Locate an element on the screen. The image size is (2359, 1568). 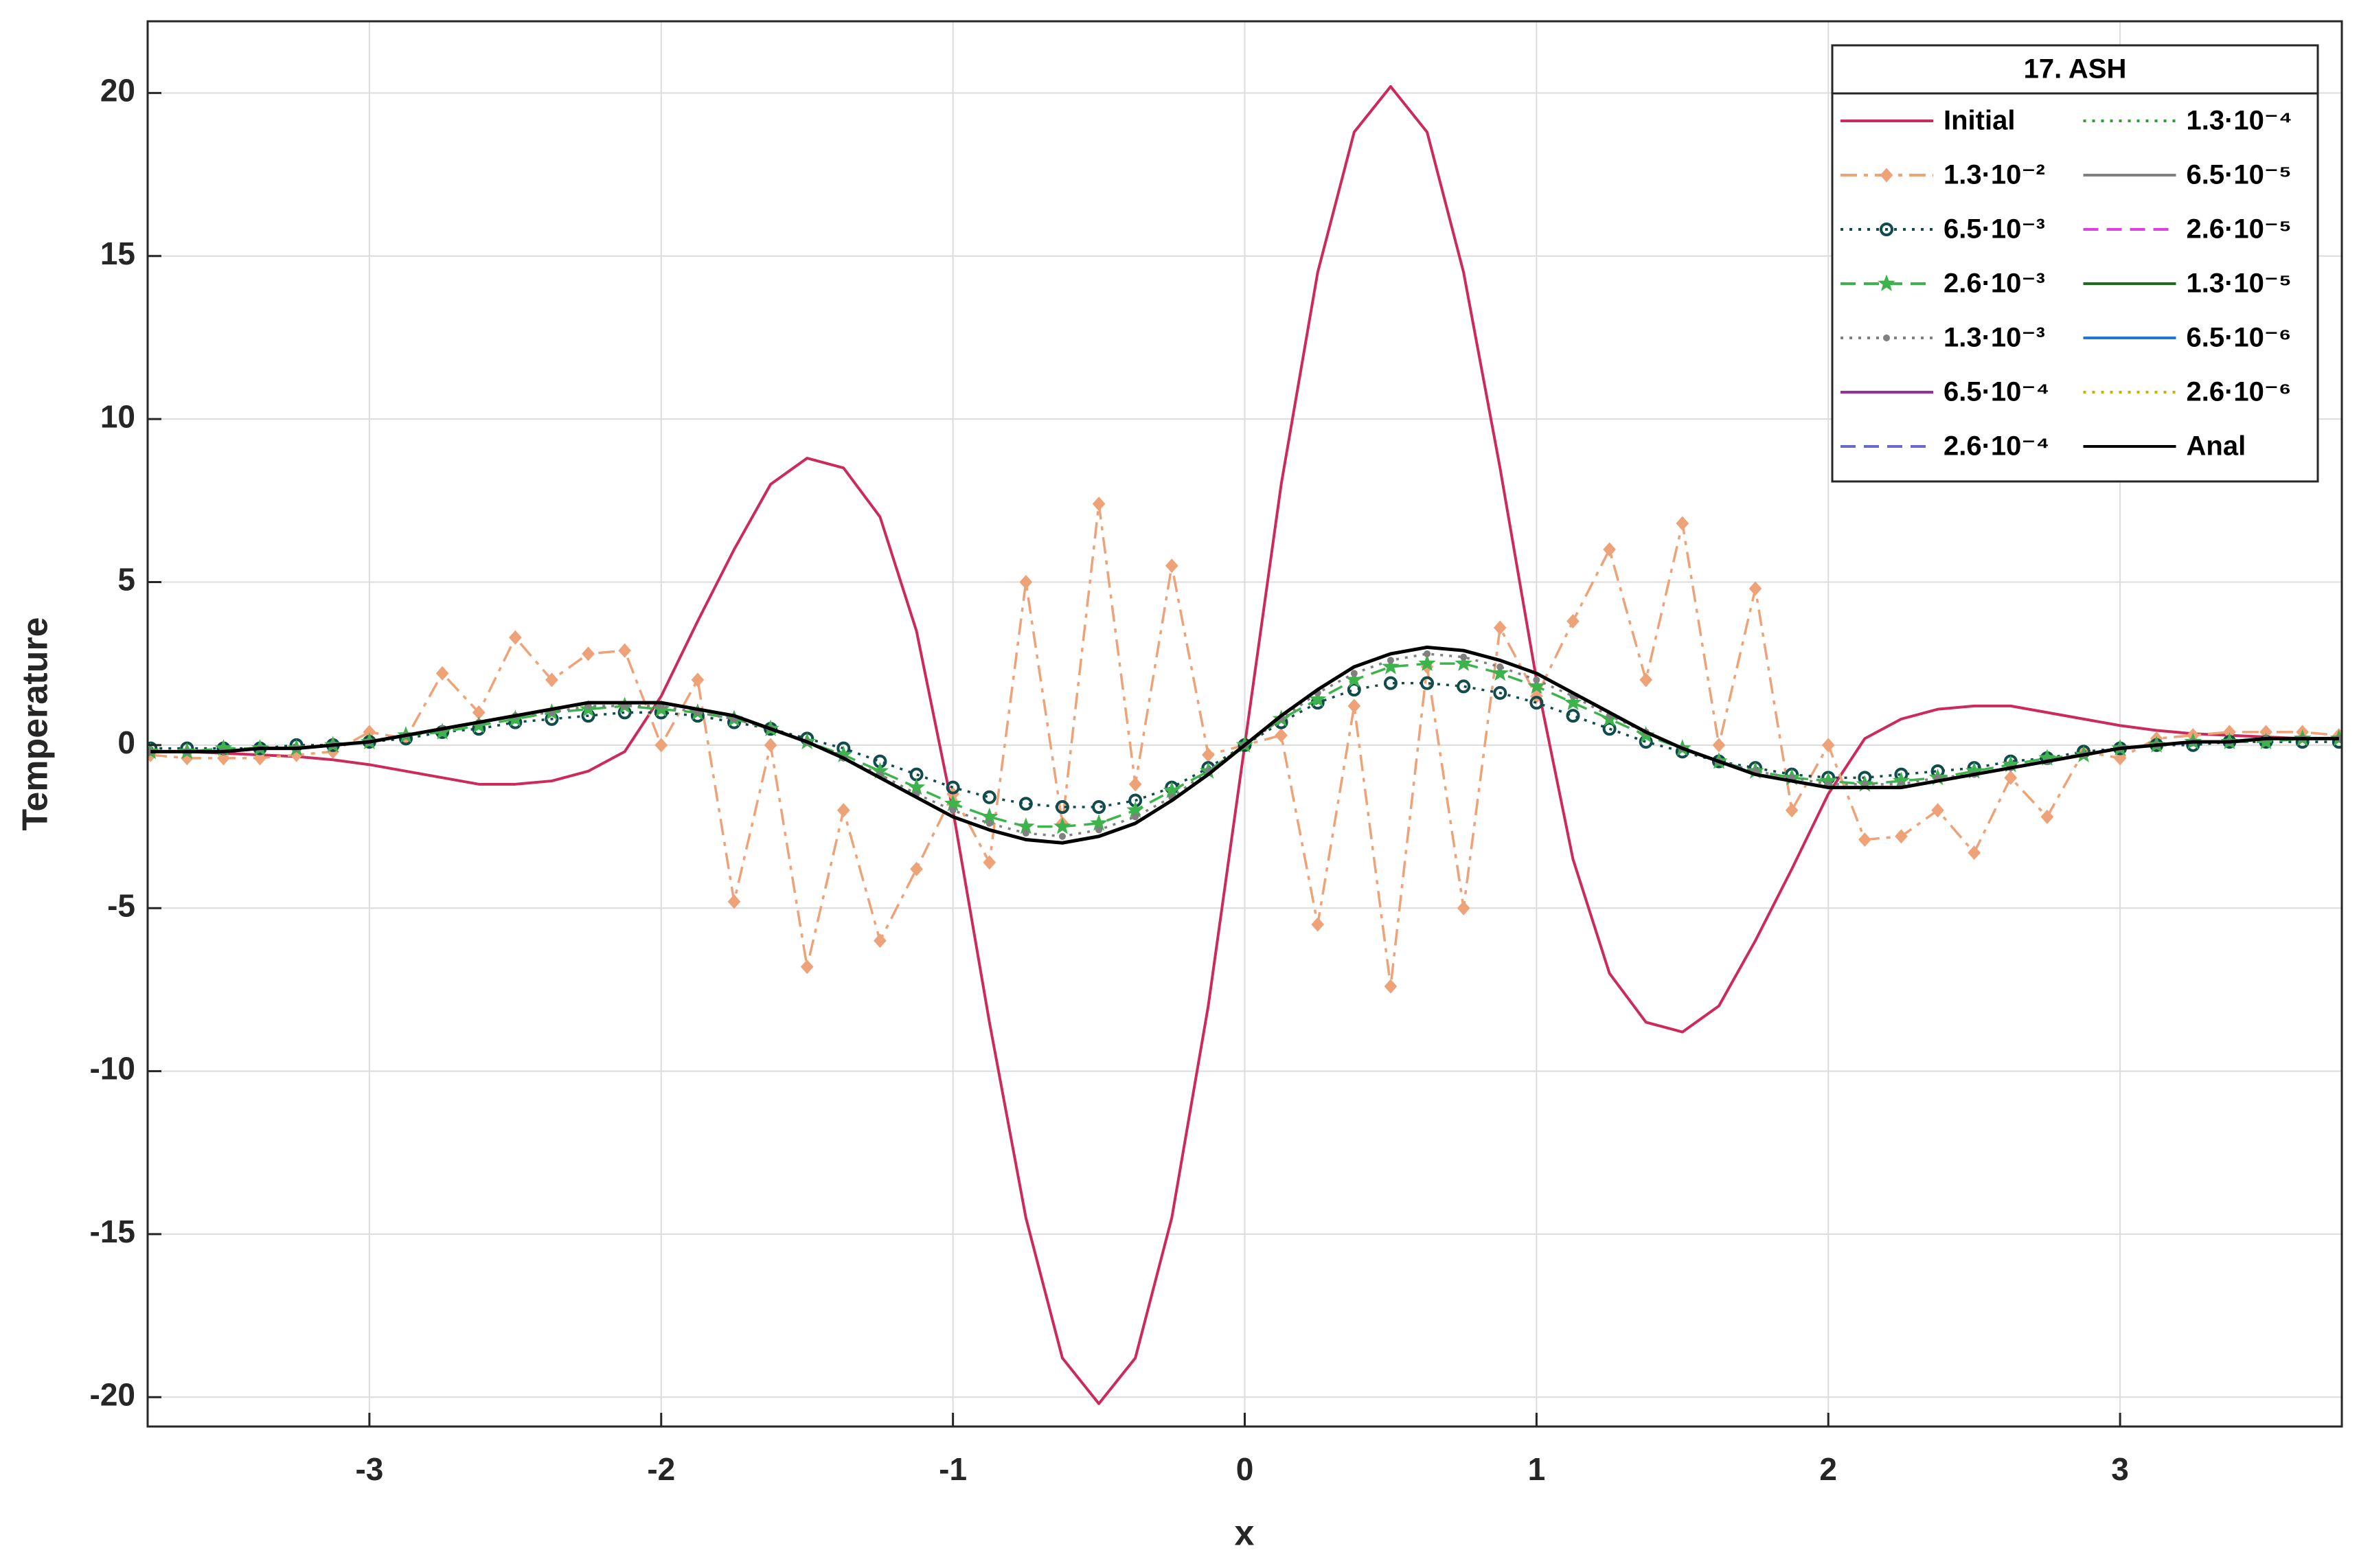
x-tick-label: 3 is located at coordinates (2120, 1469).